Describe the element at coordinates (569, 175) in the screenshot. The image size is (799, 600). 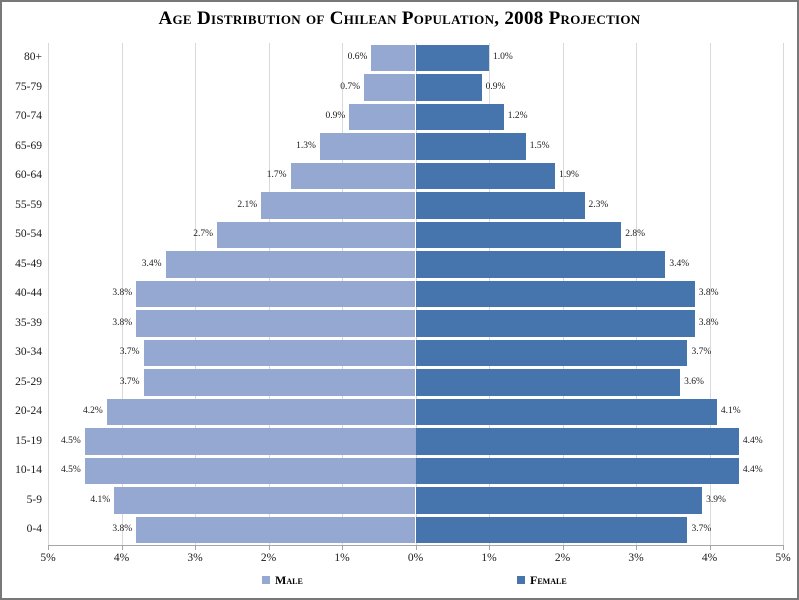
I see `female-bar-label: 1.9%` at that location.